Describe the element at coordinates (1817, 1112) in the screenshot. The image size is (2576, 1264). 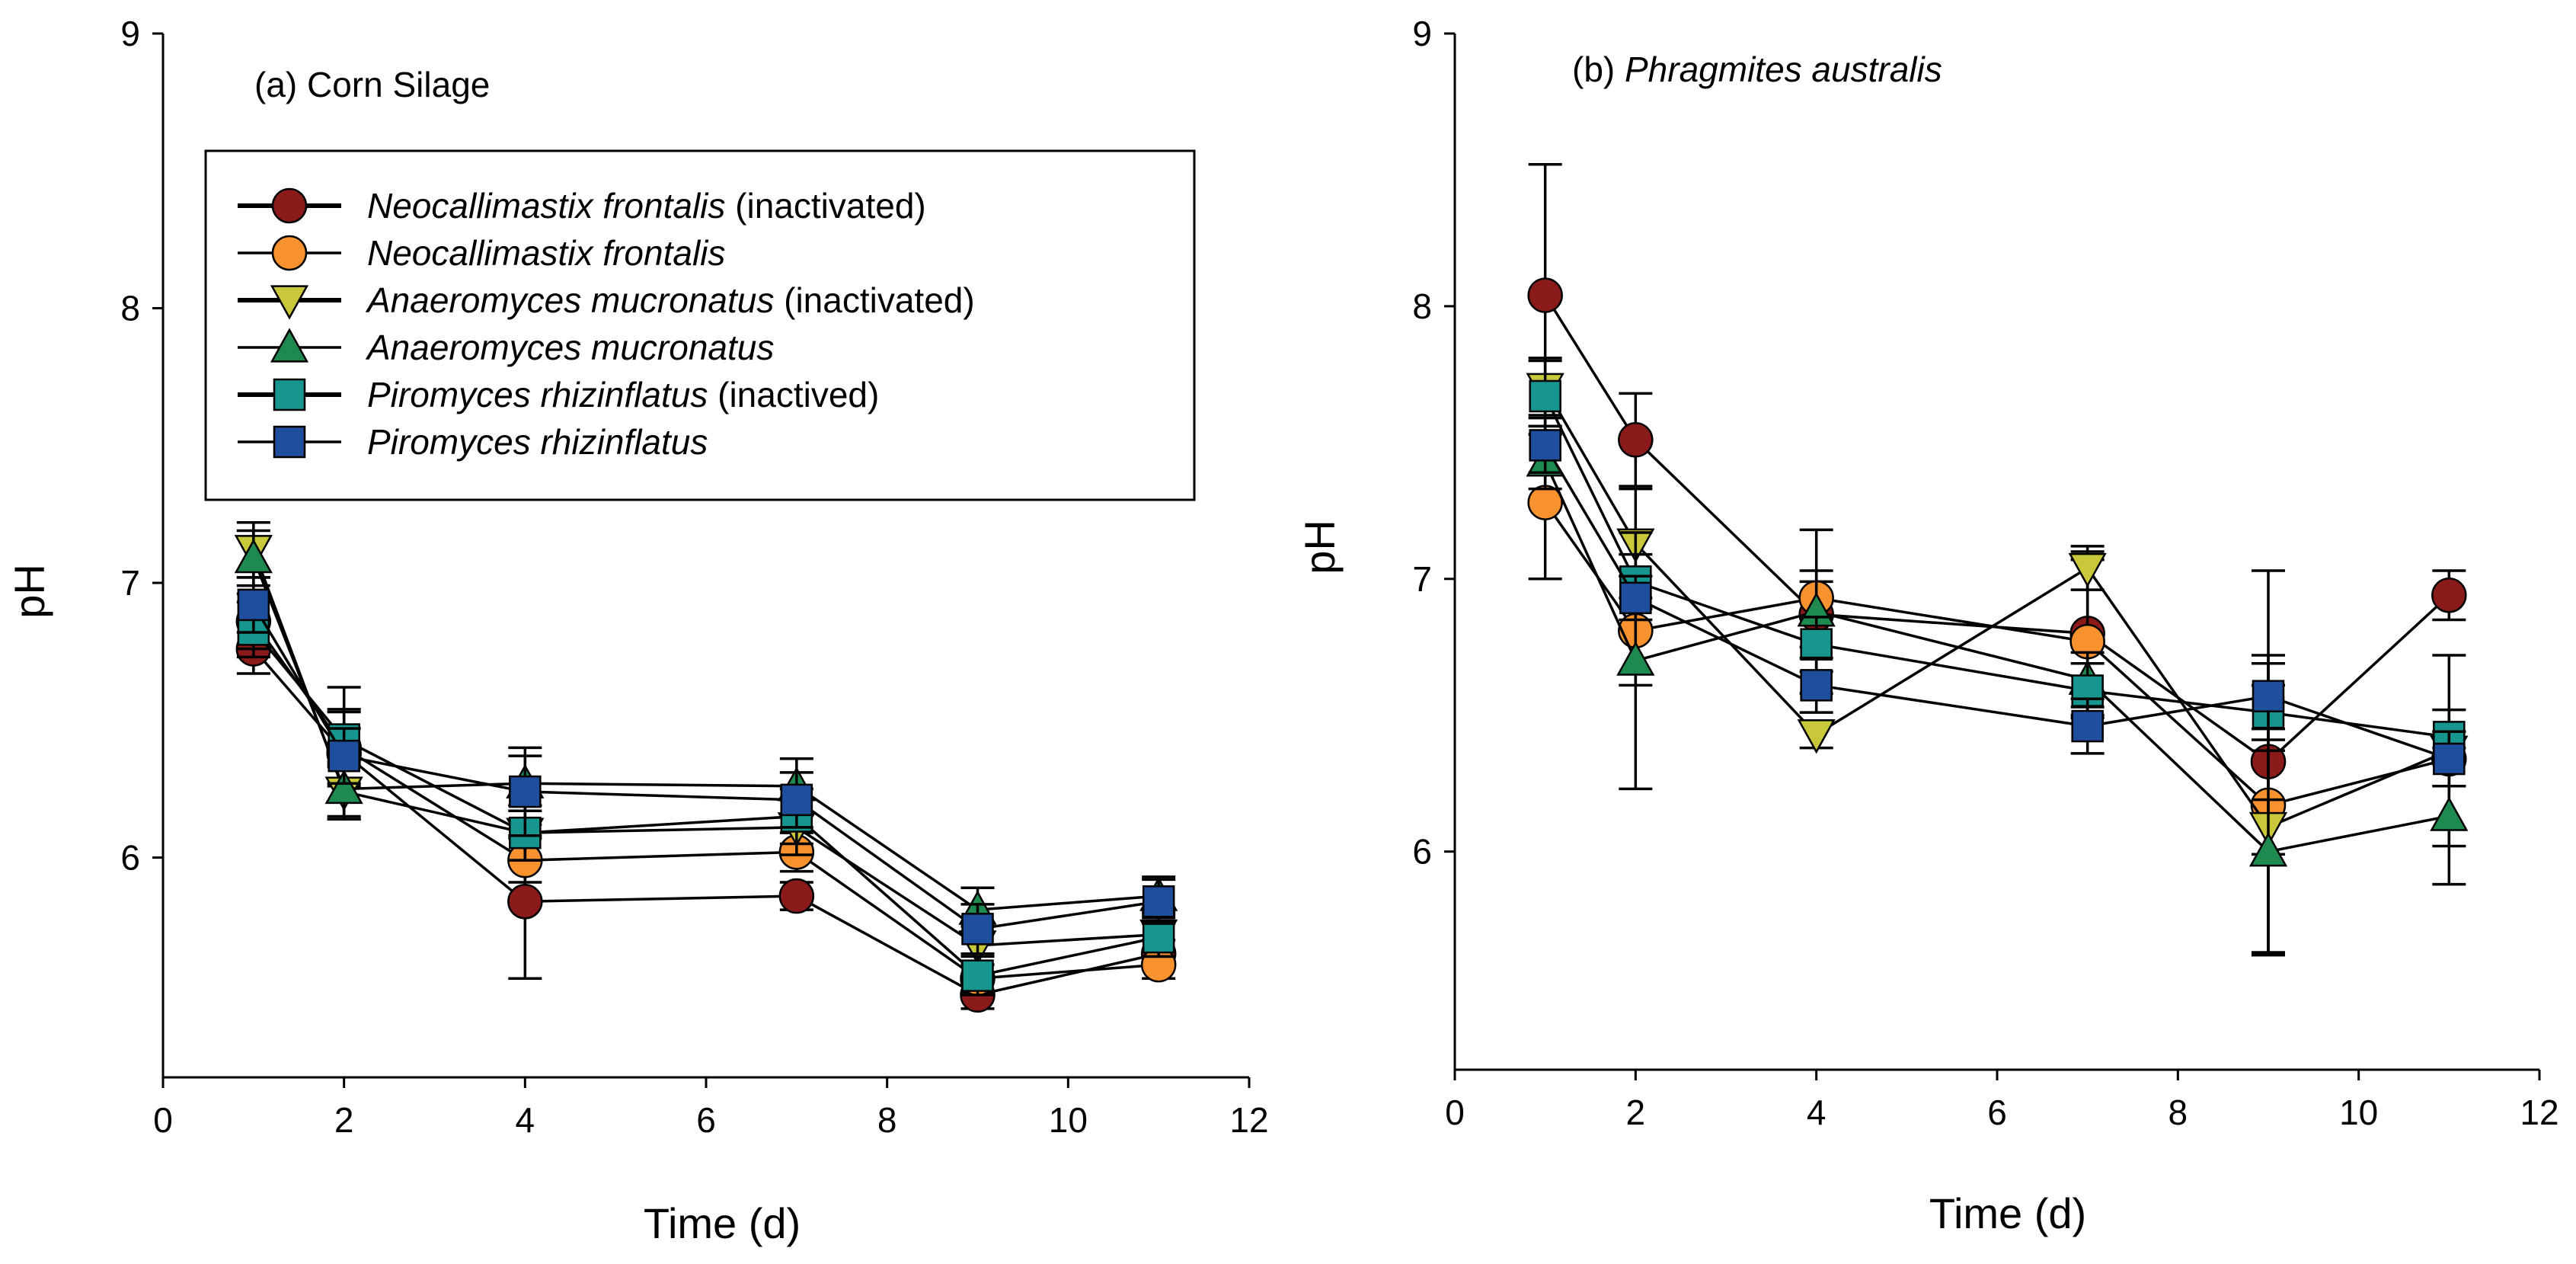
I see `panel-b-x-tick-label: 4` at that location.